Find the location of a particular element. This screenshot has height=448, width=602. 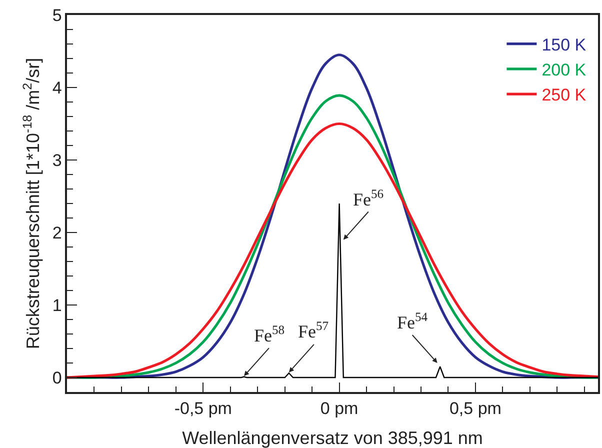

y-tick-label: 0 is located at coordinates (57, 378).